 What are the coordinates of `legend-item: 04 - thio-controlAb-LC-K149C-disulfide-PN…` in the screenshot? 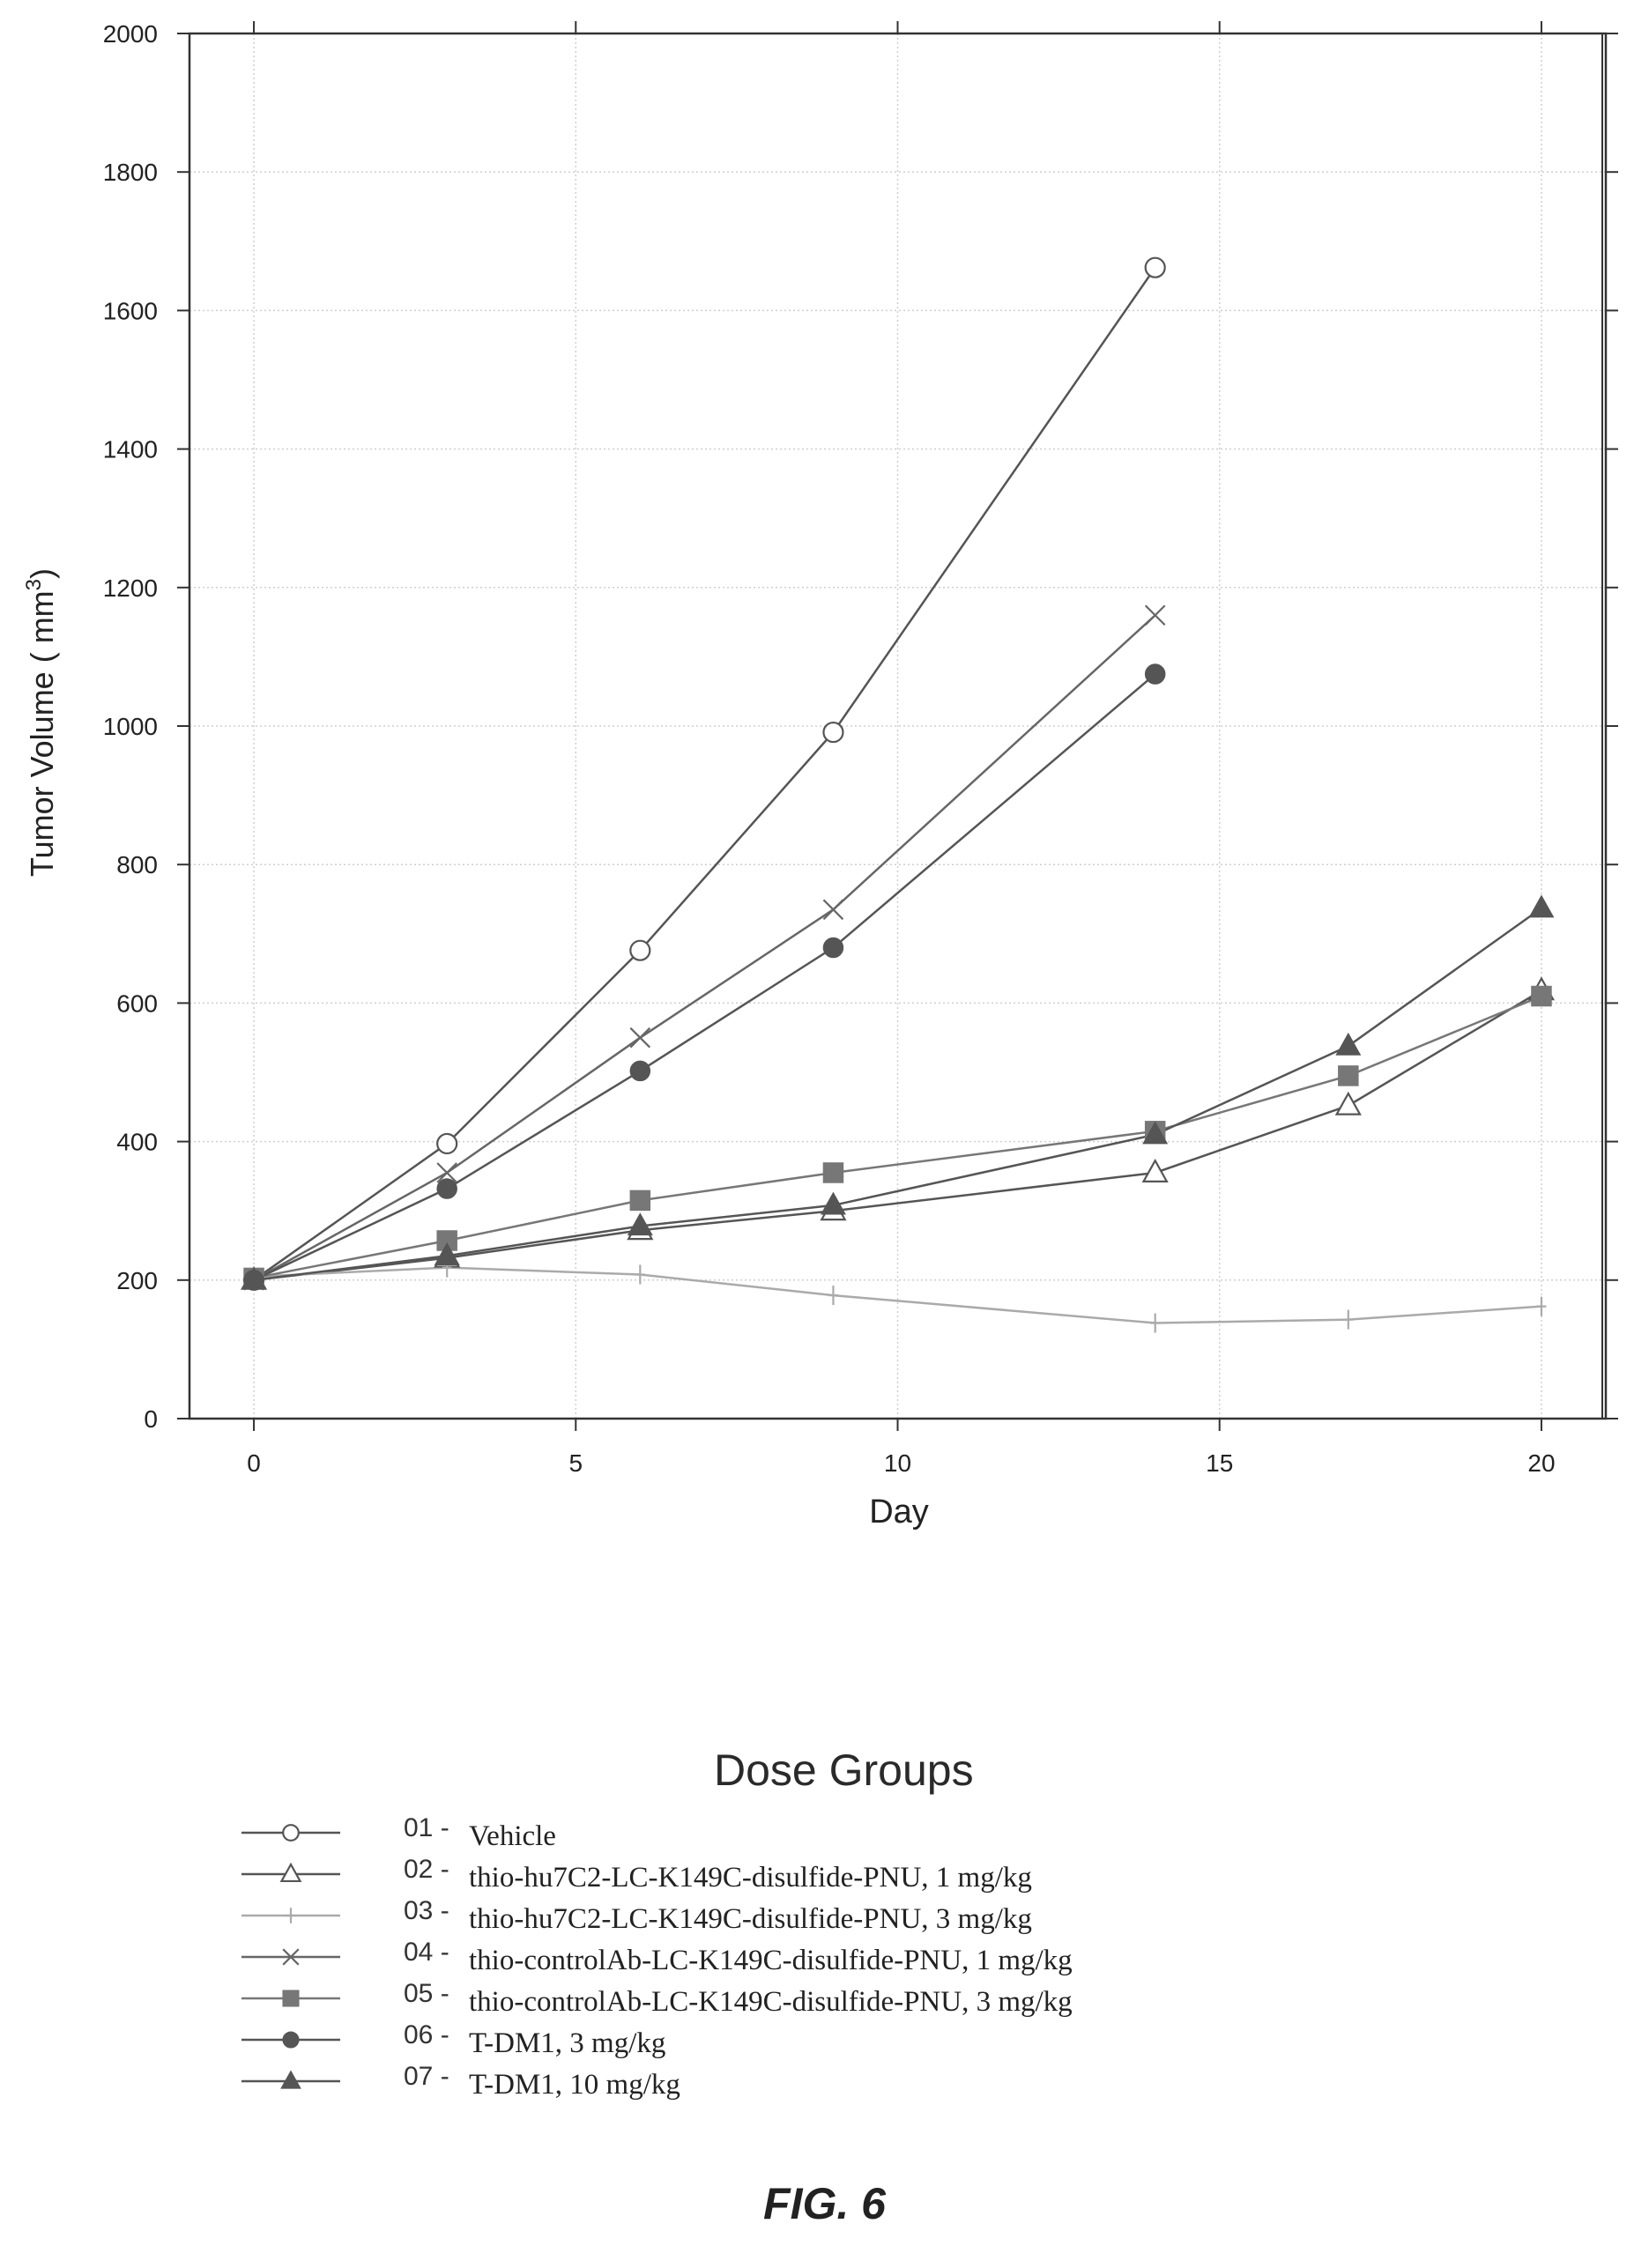 It's located at (855, 1959).